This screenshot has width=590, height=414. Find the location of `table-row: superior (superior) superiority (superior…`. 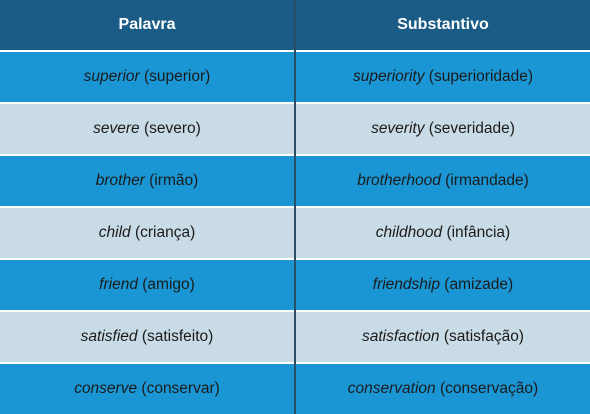

table-row: superior (superior) superiority (superior… is located at coordinates (295, 76).